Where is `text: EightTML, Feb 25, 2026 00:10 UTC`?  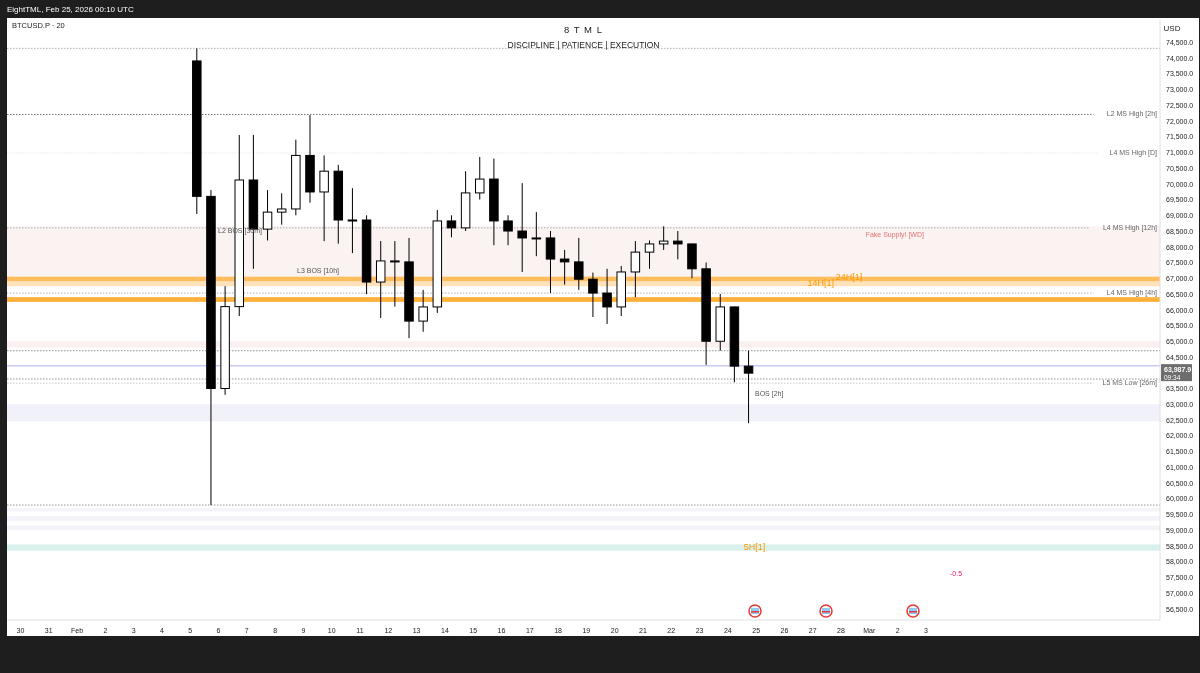 text: EightTML, Feb 25, 2026 00:10 UTC is located at coordinates (70, 9).